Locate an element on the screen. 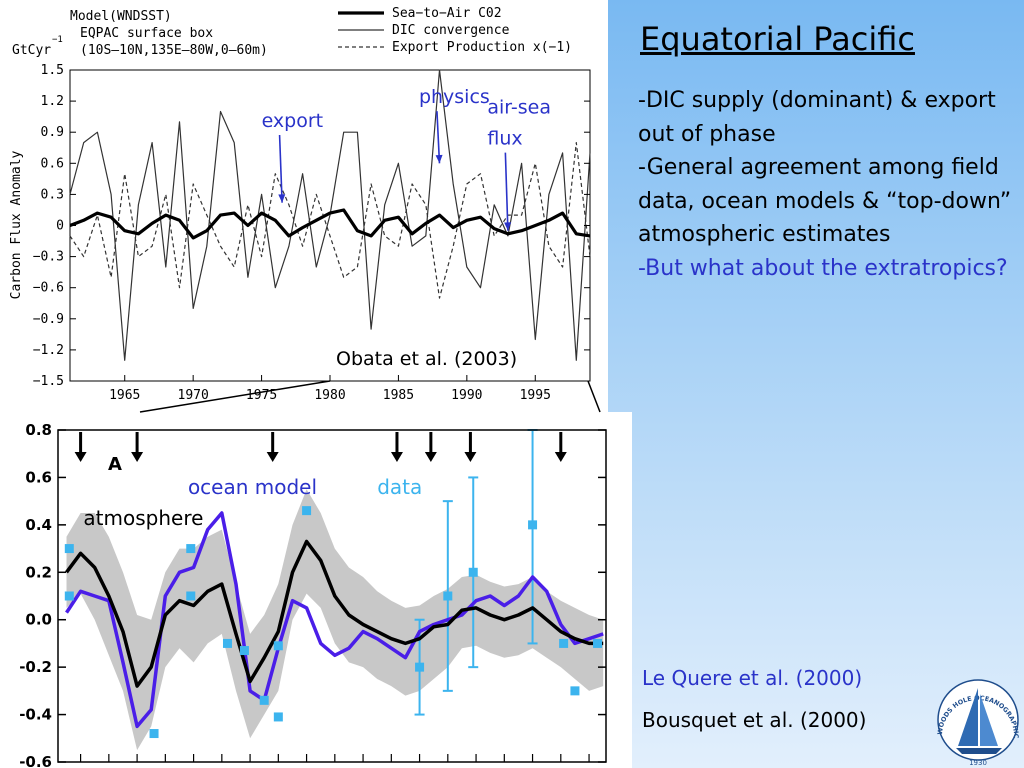  top-y-tick-label: 1.5 is located at coordinates (52, 70).